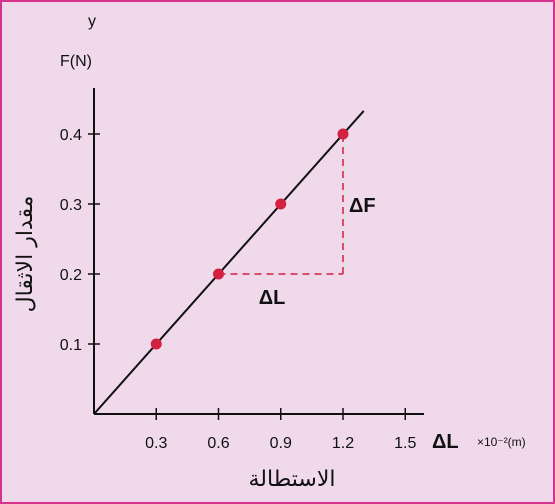 The image size is (555, 504). I want to click on delta-l-annotation: ΔL, so click(272, 298).